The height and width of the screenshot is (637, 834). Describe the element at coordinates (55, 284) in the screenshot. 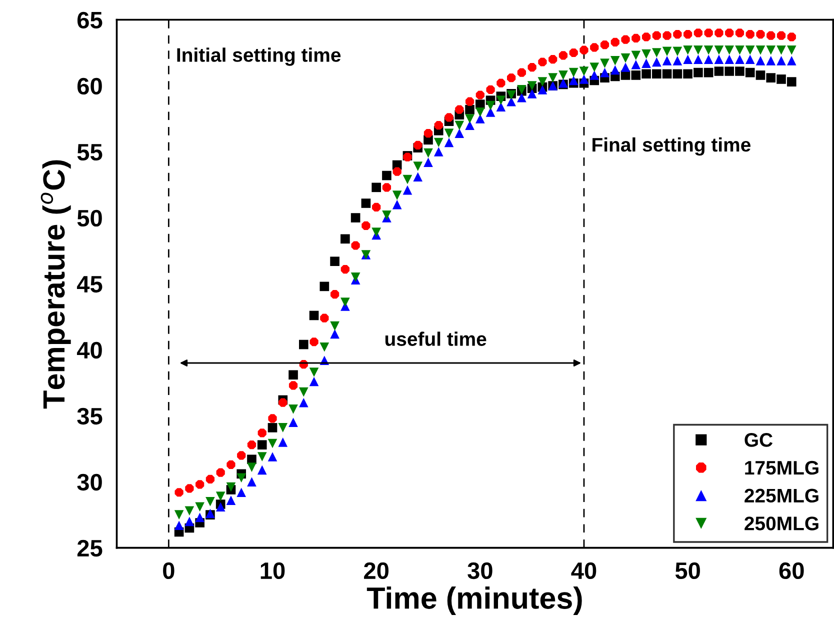

I see `y-axis-title: Temperature ($^{o}$C)` at that location.